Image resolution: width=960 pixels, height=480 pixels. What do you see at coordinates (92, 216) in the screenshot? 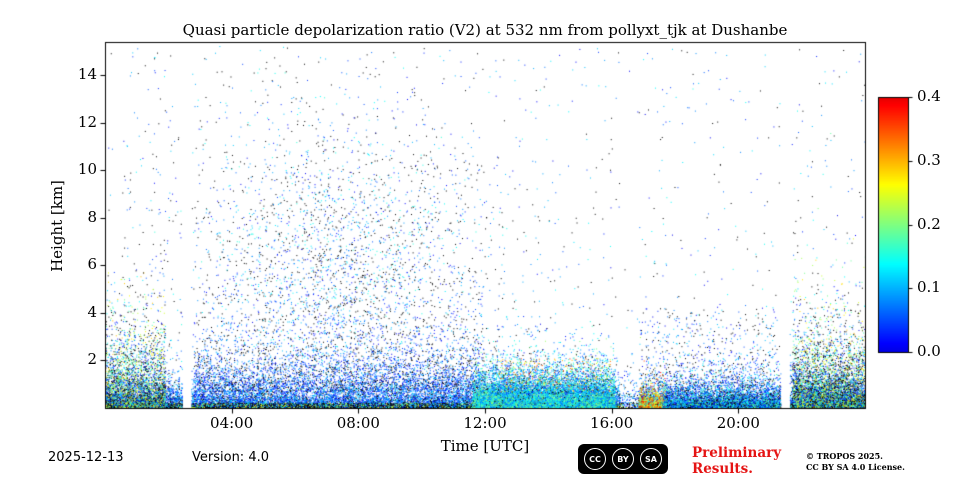
I see `y-tick-label: 8` at bounding box center [92, 216].